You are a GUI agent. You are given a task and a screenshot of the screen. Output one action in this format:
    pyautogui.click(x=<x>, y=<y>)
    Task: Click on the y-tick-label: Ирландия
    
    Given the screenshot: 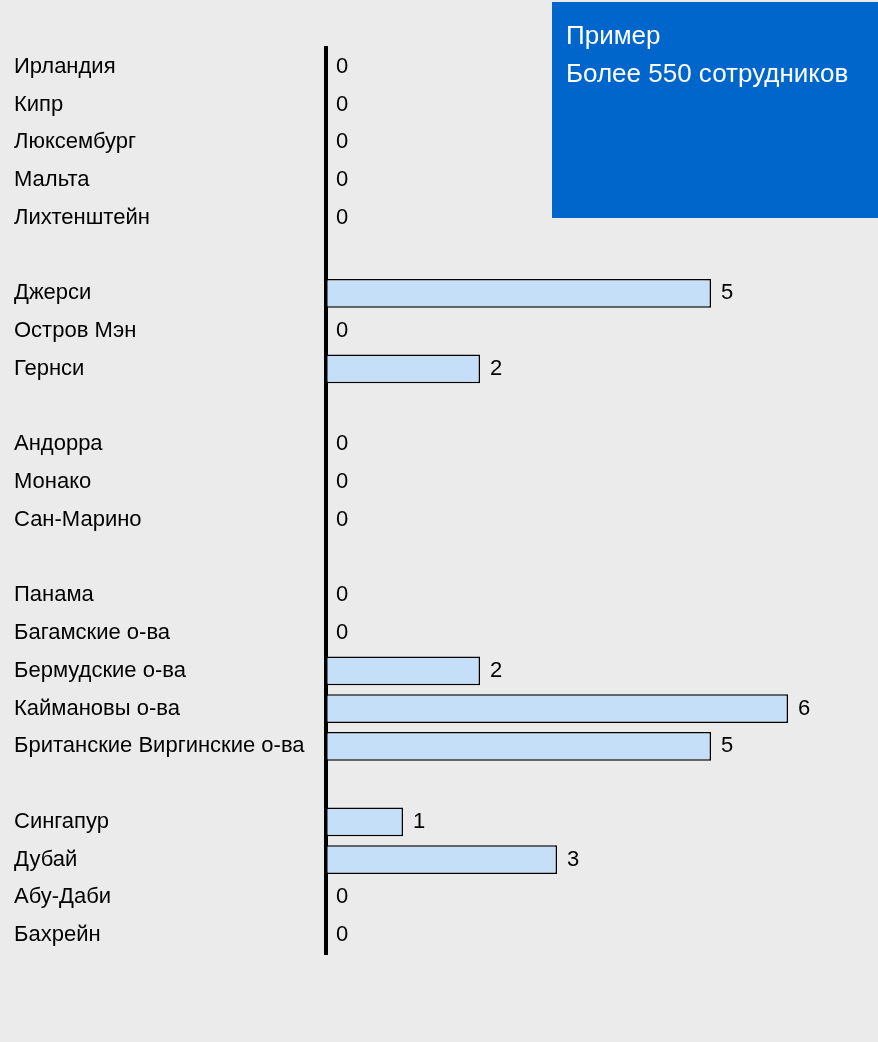 What is the action you would take?
    pyautogui.click(x=65, y=65)
    